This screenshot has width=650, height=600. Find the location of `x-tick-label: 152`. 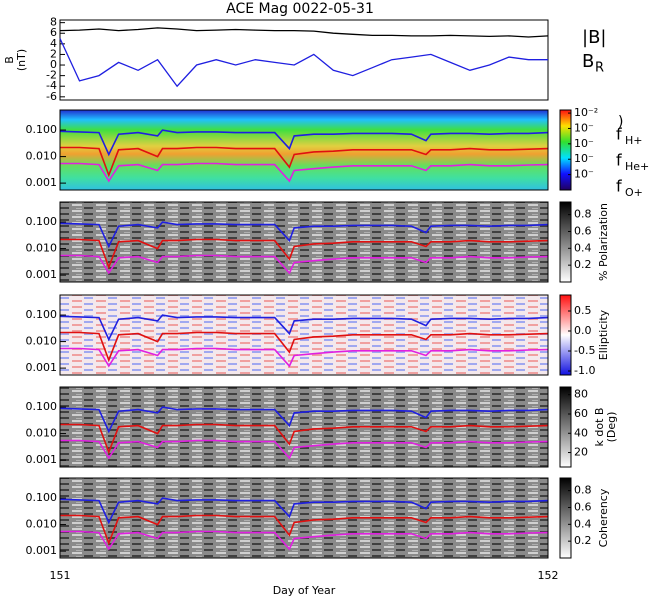

x-tick-label: 152 is located at coordinates (548, 575).